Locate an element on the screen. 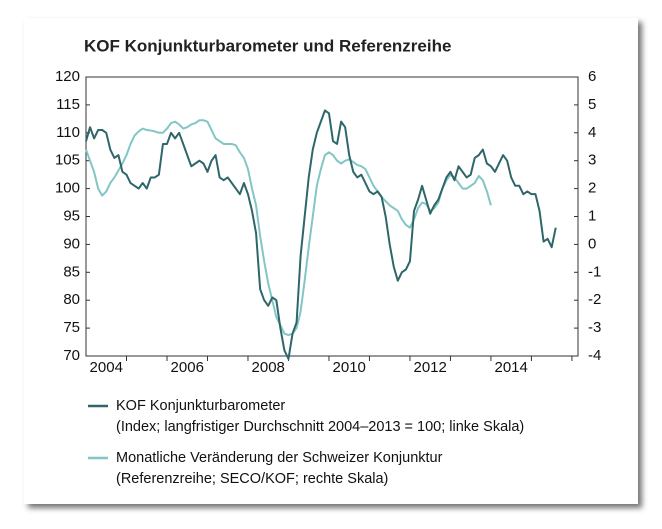 The width and height of the screenshot is (662, 529). y-tick-label: 80 is located at coordinates (71, 299).